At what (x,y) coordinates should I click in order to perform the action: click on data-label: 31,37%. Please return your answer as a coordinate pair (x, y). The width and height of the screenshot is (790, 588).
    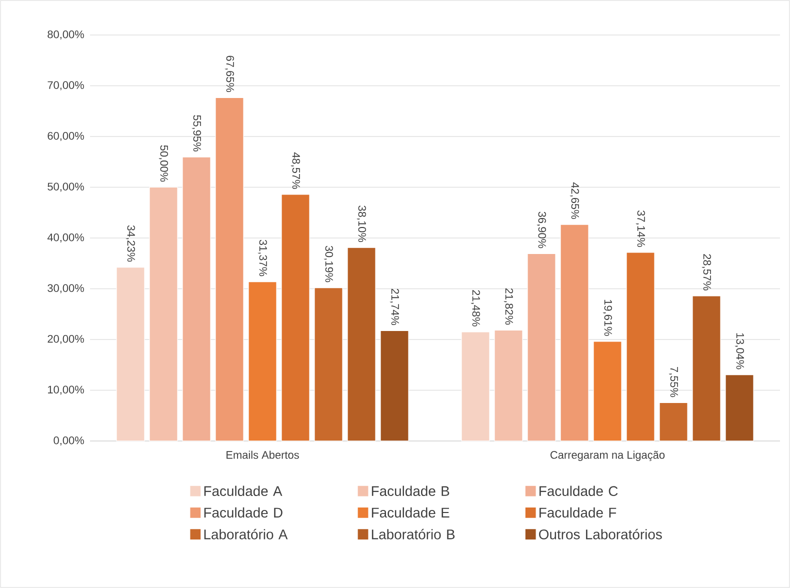
    Looking at the image, I should click on (263, 258).